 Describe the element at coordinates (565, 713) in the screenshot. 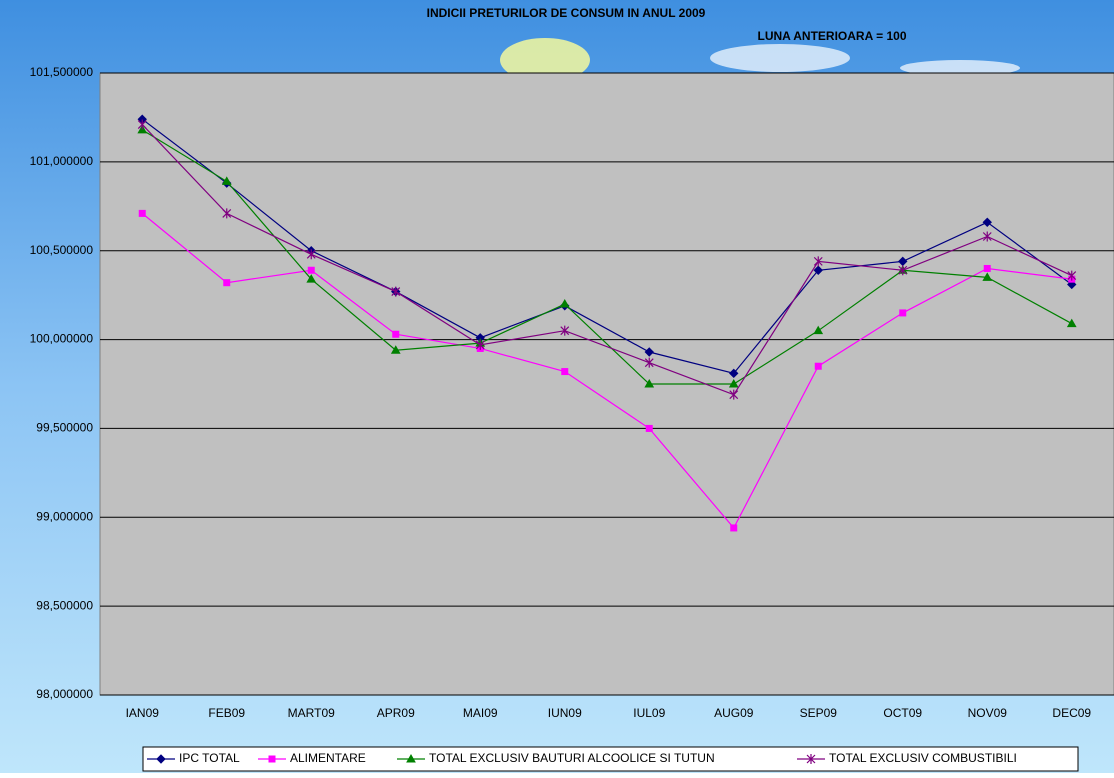

I see `x-tick-label: IUN09` at that location.